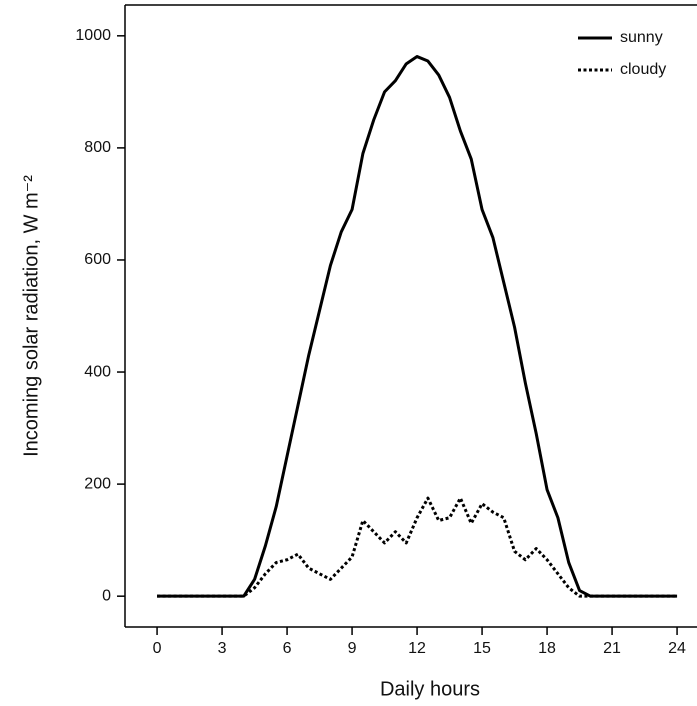 The height and width of the screenshot is (706, 697). I want to click on x-tick-label: 15, so click(482, 648).